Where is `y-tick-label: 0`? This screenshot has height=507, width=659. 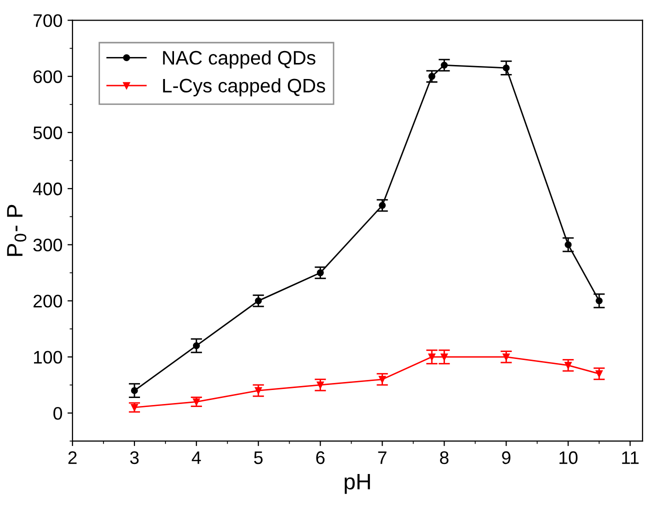
y-tick-label: 0 is located at coordinates (57, 413).